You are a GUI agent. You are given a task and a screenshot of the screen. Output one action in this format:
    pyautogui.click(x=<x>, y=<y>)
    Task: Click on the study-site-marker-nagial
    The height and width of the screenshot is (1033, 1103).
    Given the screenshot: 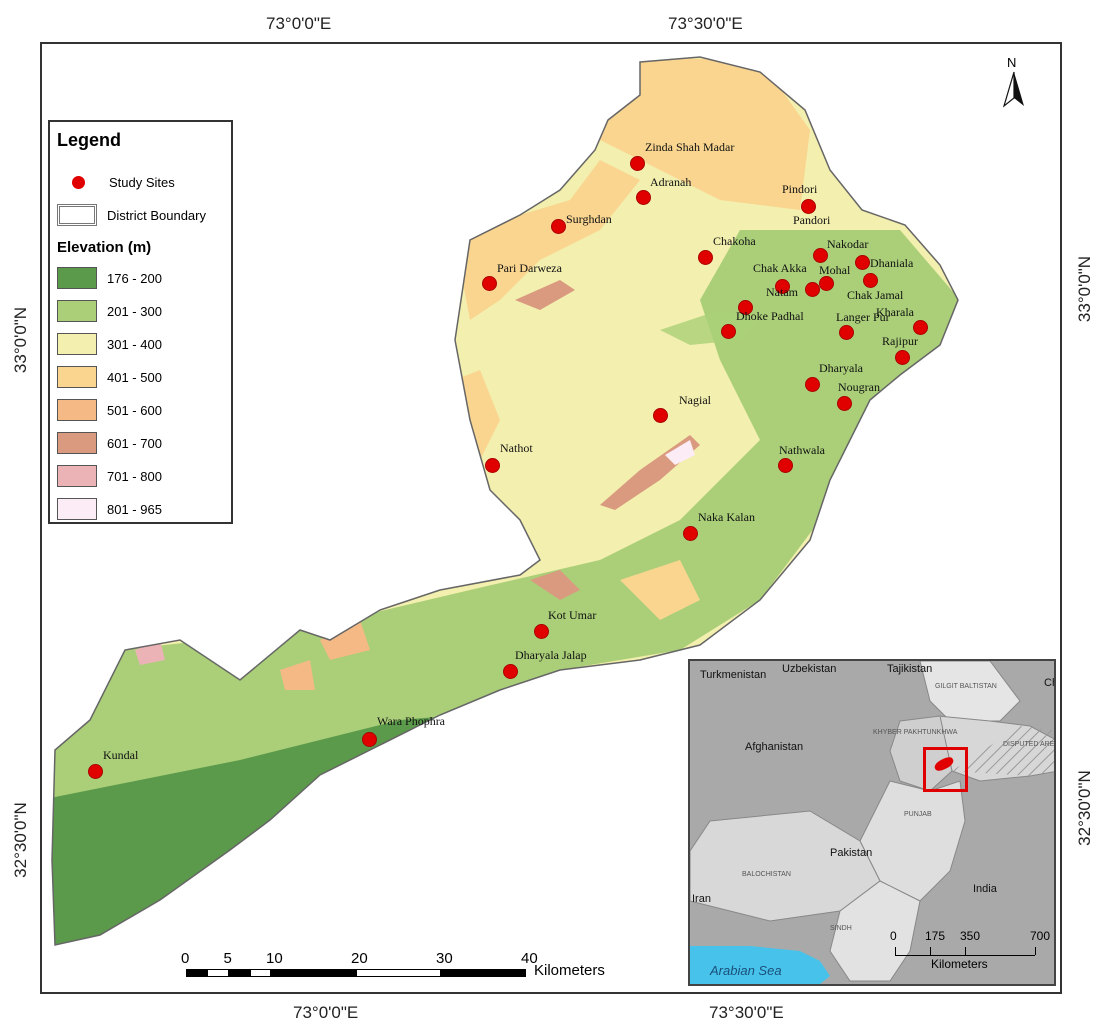 What is the action you would take?
    pyautogui.click(x=660, y=415)
    